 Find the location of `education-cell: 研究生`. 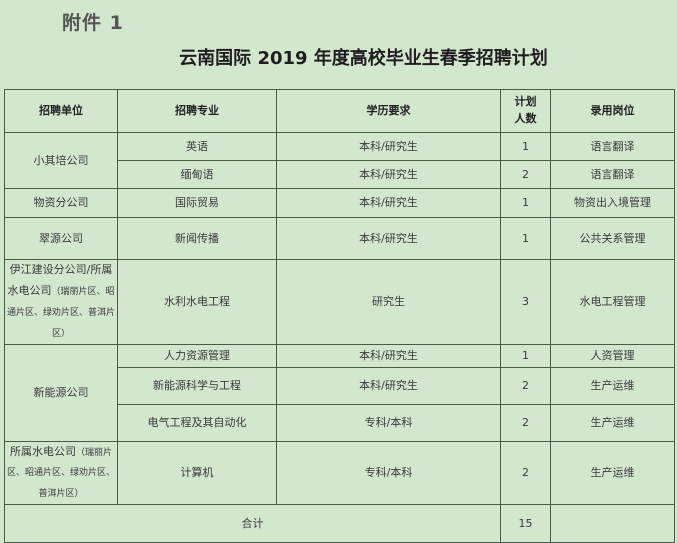

education-cell: 研究生 is located at coordinates (388, 302).